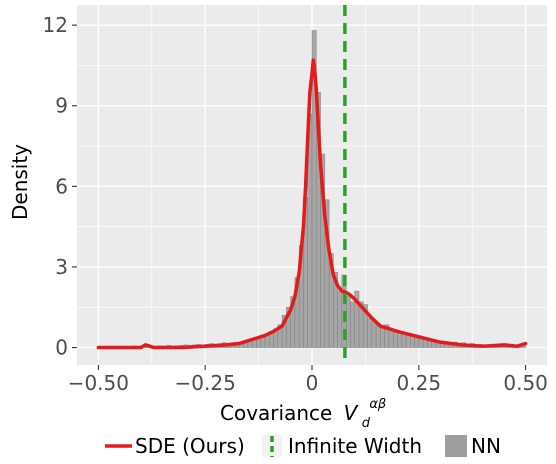 This screenshot has width=556, height=464. What do you see at coordinates (355, 446) in the screenshot?
I see `legend-label-infinite: Infinite Width` at bounding box center [355, 446].